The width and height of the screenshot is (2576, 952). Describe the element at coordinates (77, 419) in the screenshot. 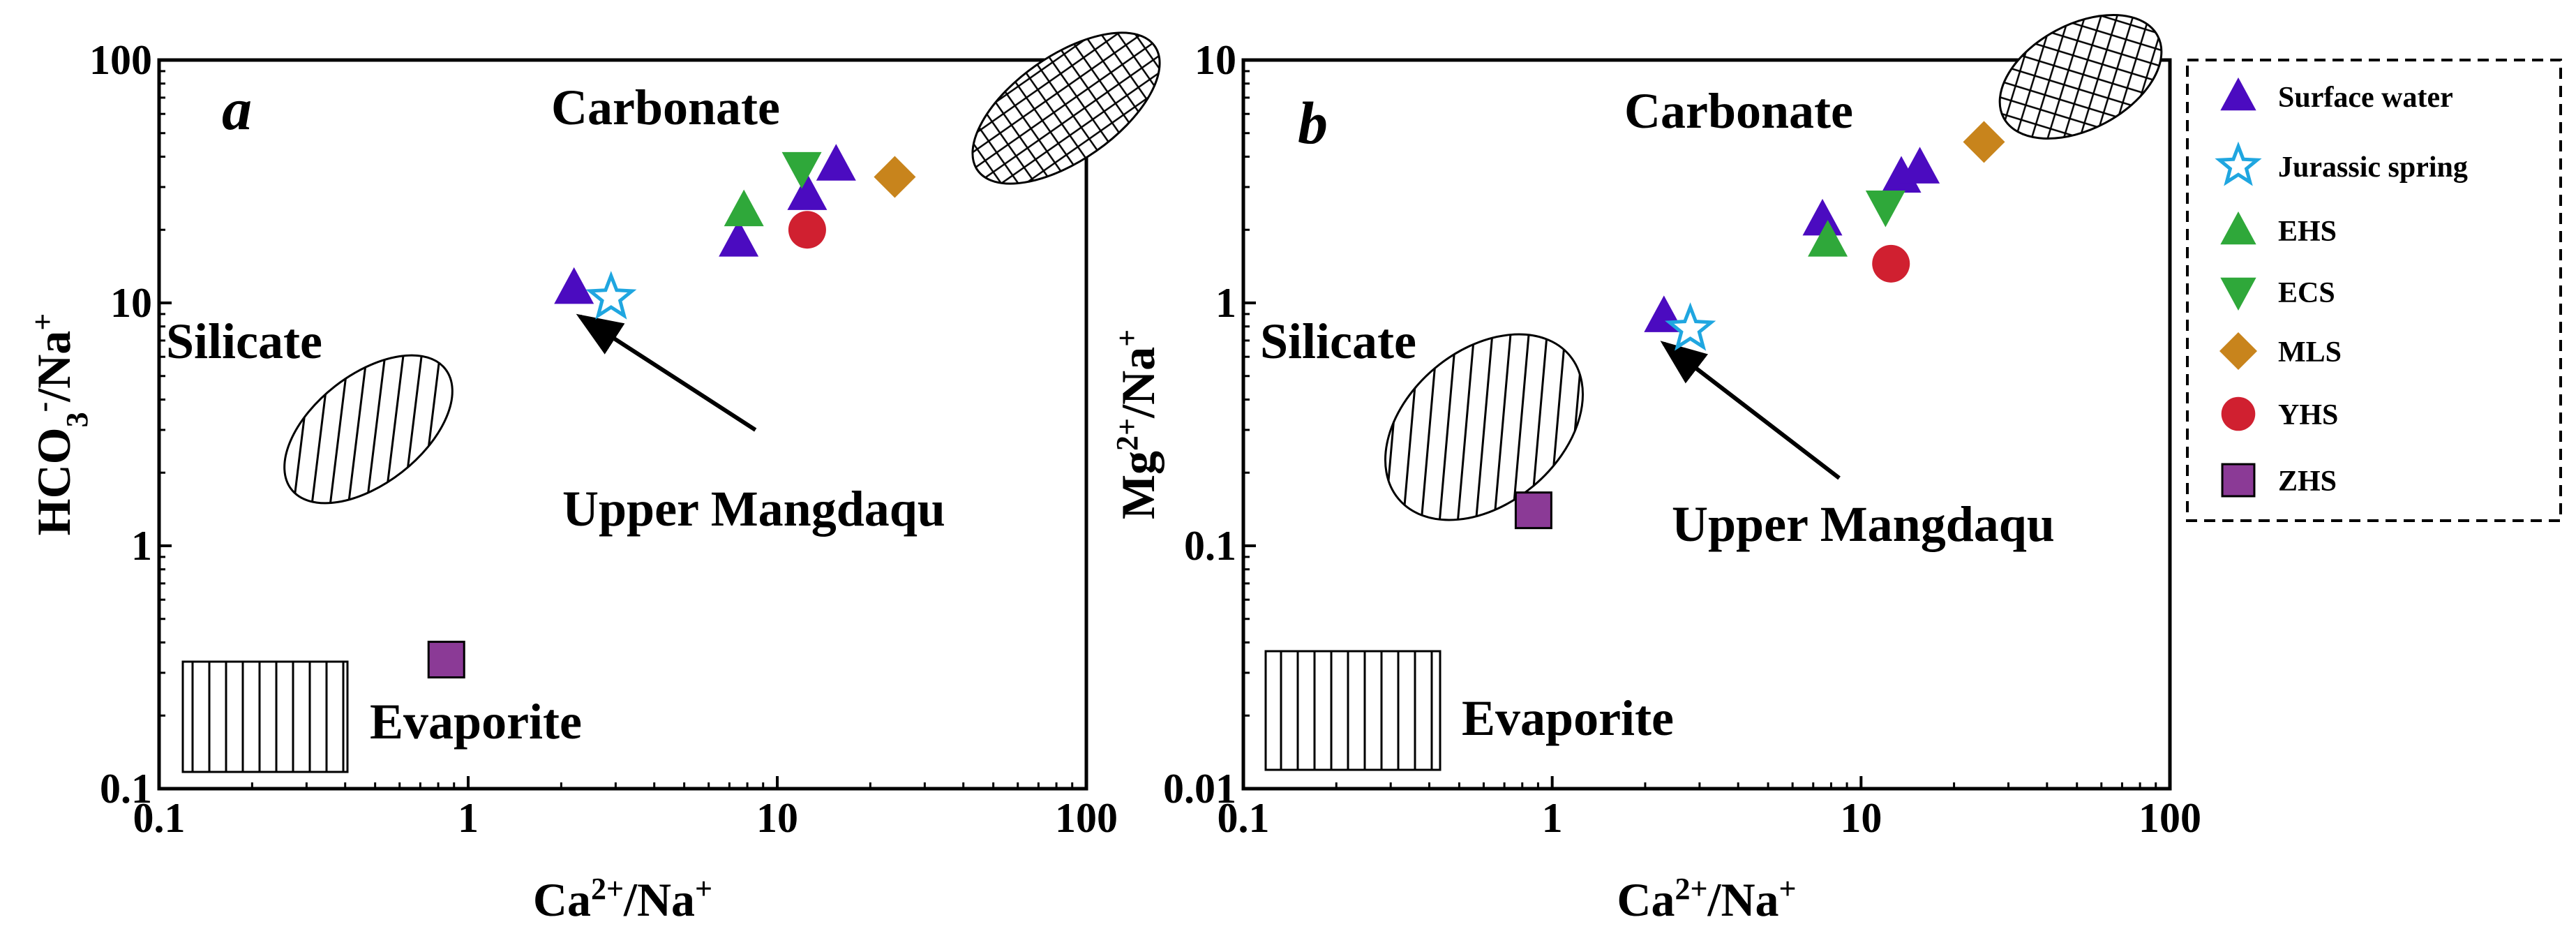

I see `y-axis-label-sub: 3` at that location.